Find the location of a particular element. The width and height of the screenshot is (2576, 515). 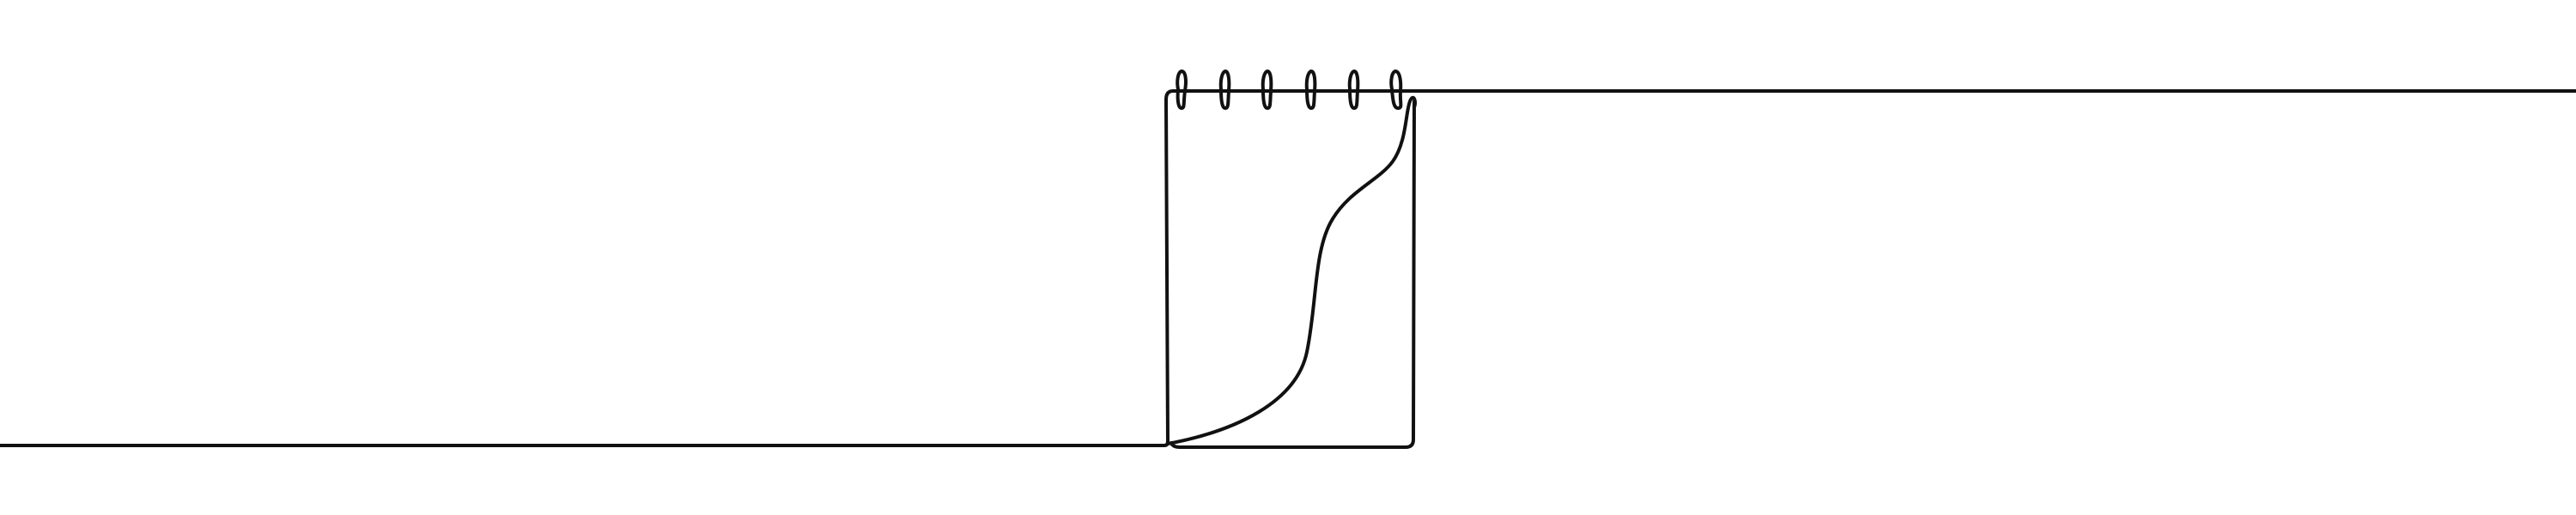

baseline-left-line is located at coordinates (585, 443).